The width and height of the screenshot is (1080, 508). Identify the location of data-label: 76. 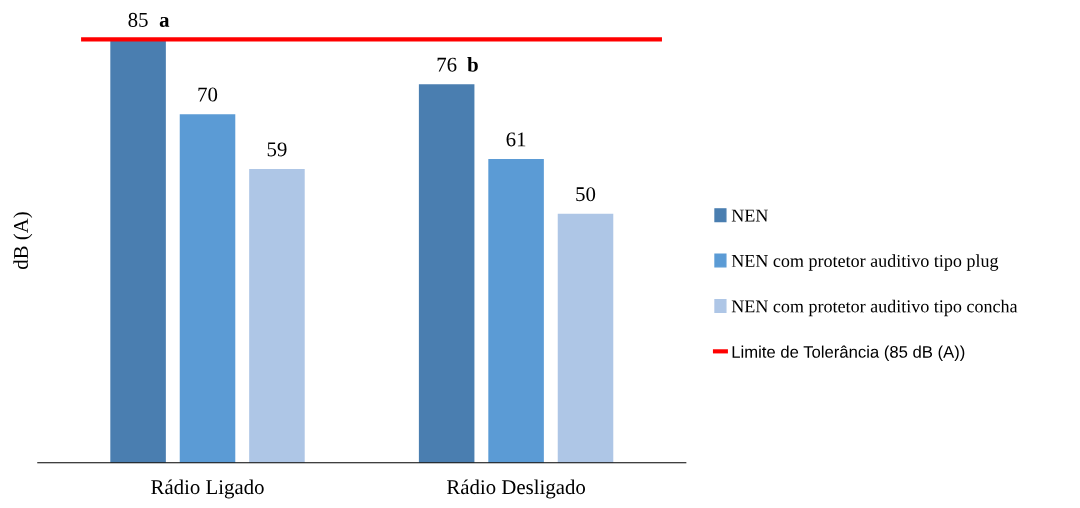
(447, 64).